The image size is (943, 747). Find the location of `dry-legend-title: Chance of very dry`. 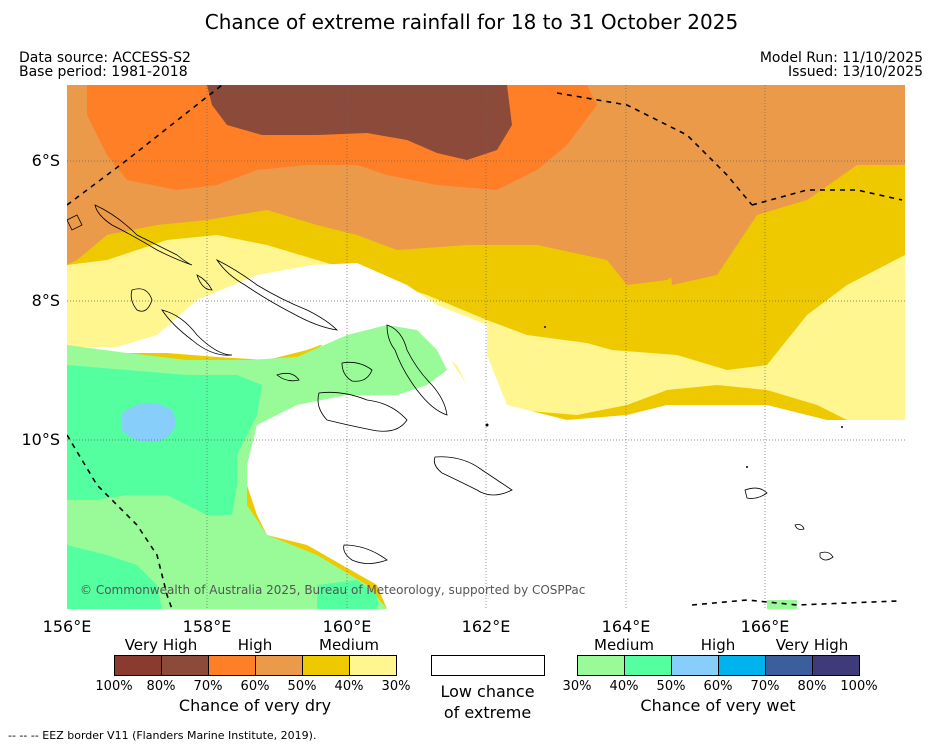

dry-legend-title: Chance of very dry is located at coordinates (255, 705).